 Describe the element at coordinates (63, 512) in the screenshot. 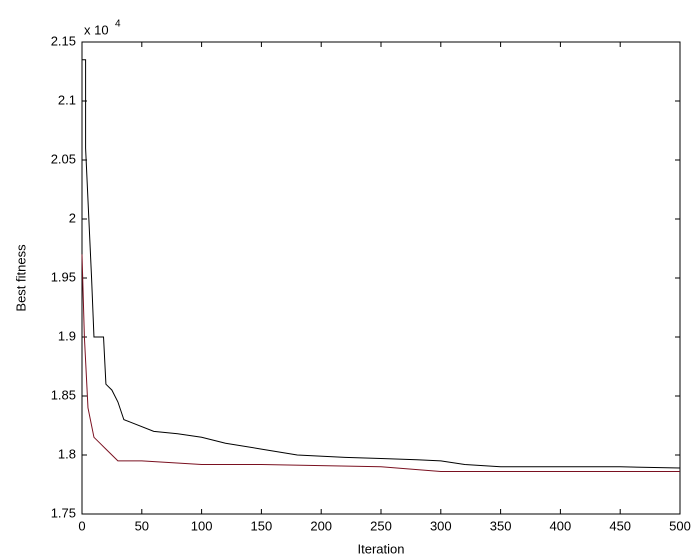

I see `y-tick-label: 1.75` at that location.